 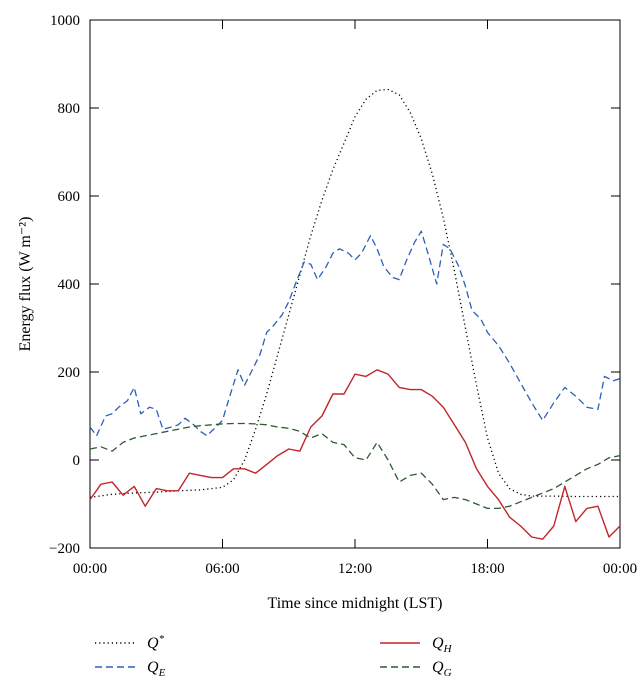 What do you see at coordinates (77, 461) in the screenshot?
I see `y-tick-label: 0` at bounding box center [77, 461].